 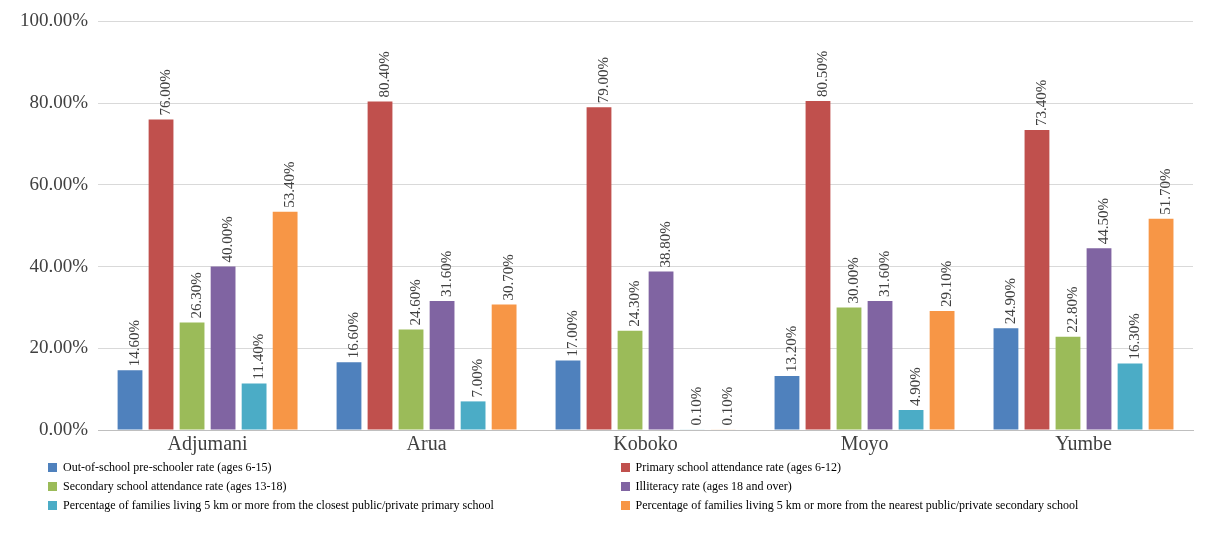 I want to click on data-label: 29.10%, so click(x=946, y=284).